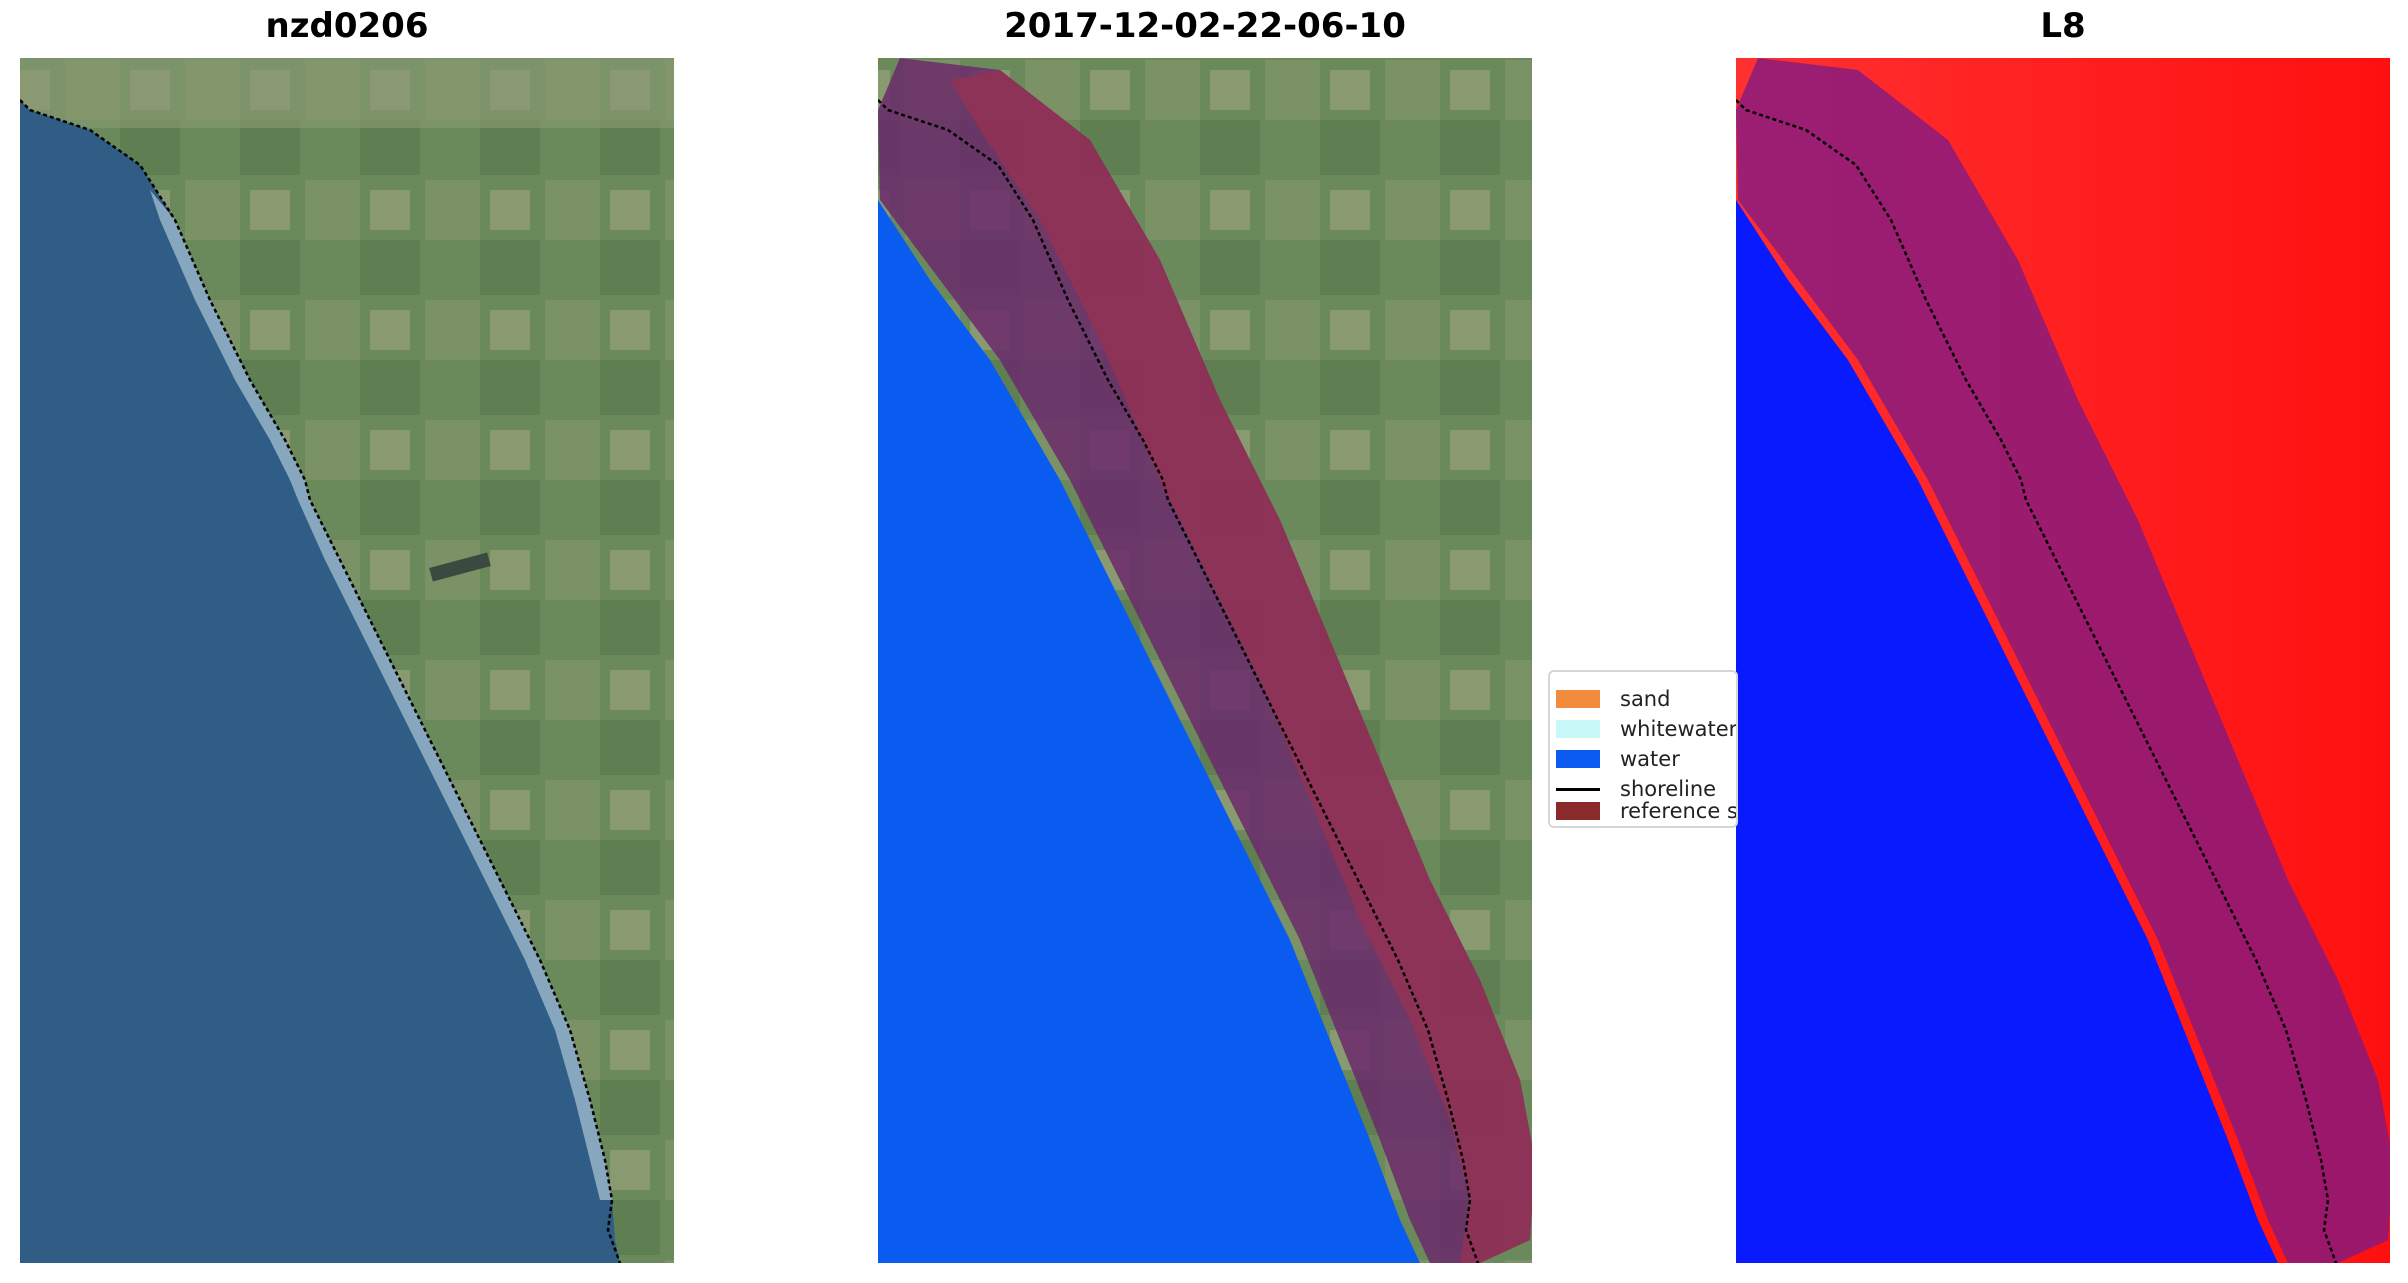 The width and height of the screenshot is (2408, 1283). I want to click on legend-item-reference-shoreline: reference shoreline buffer, so click(1643, 811).